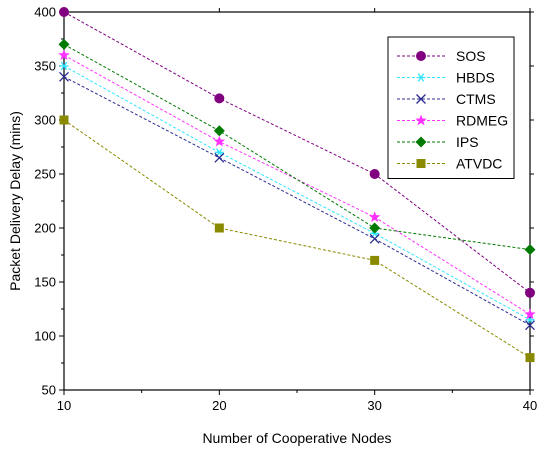 The image size is (550, 458). I want to click on y-tick-label: 350, so click(45, 66).